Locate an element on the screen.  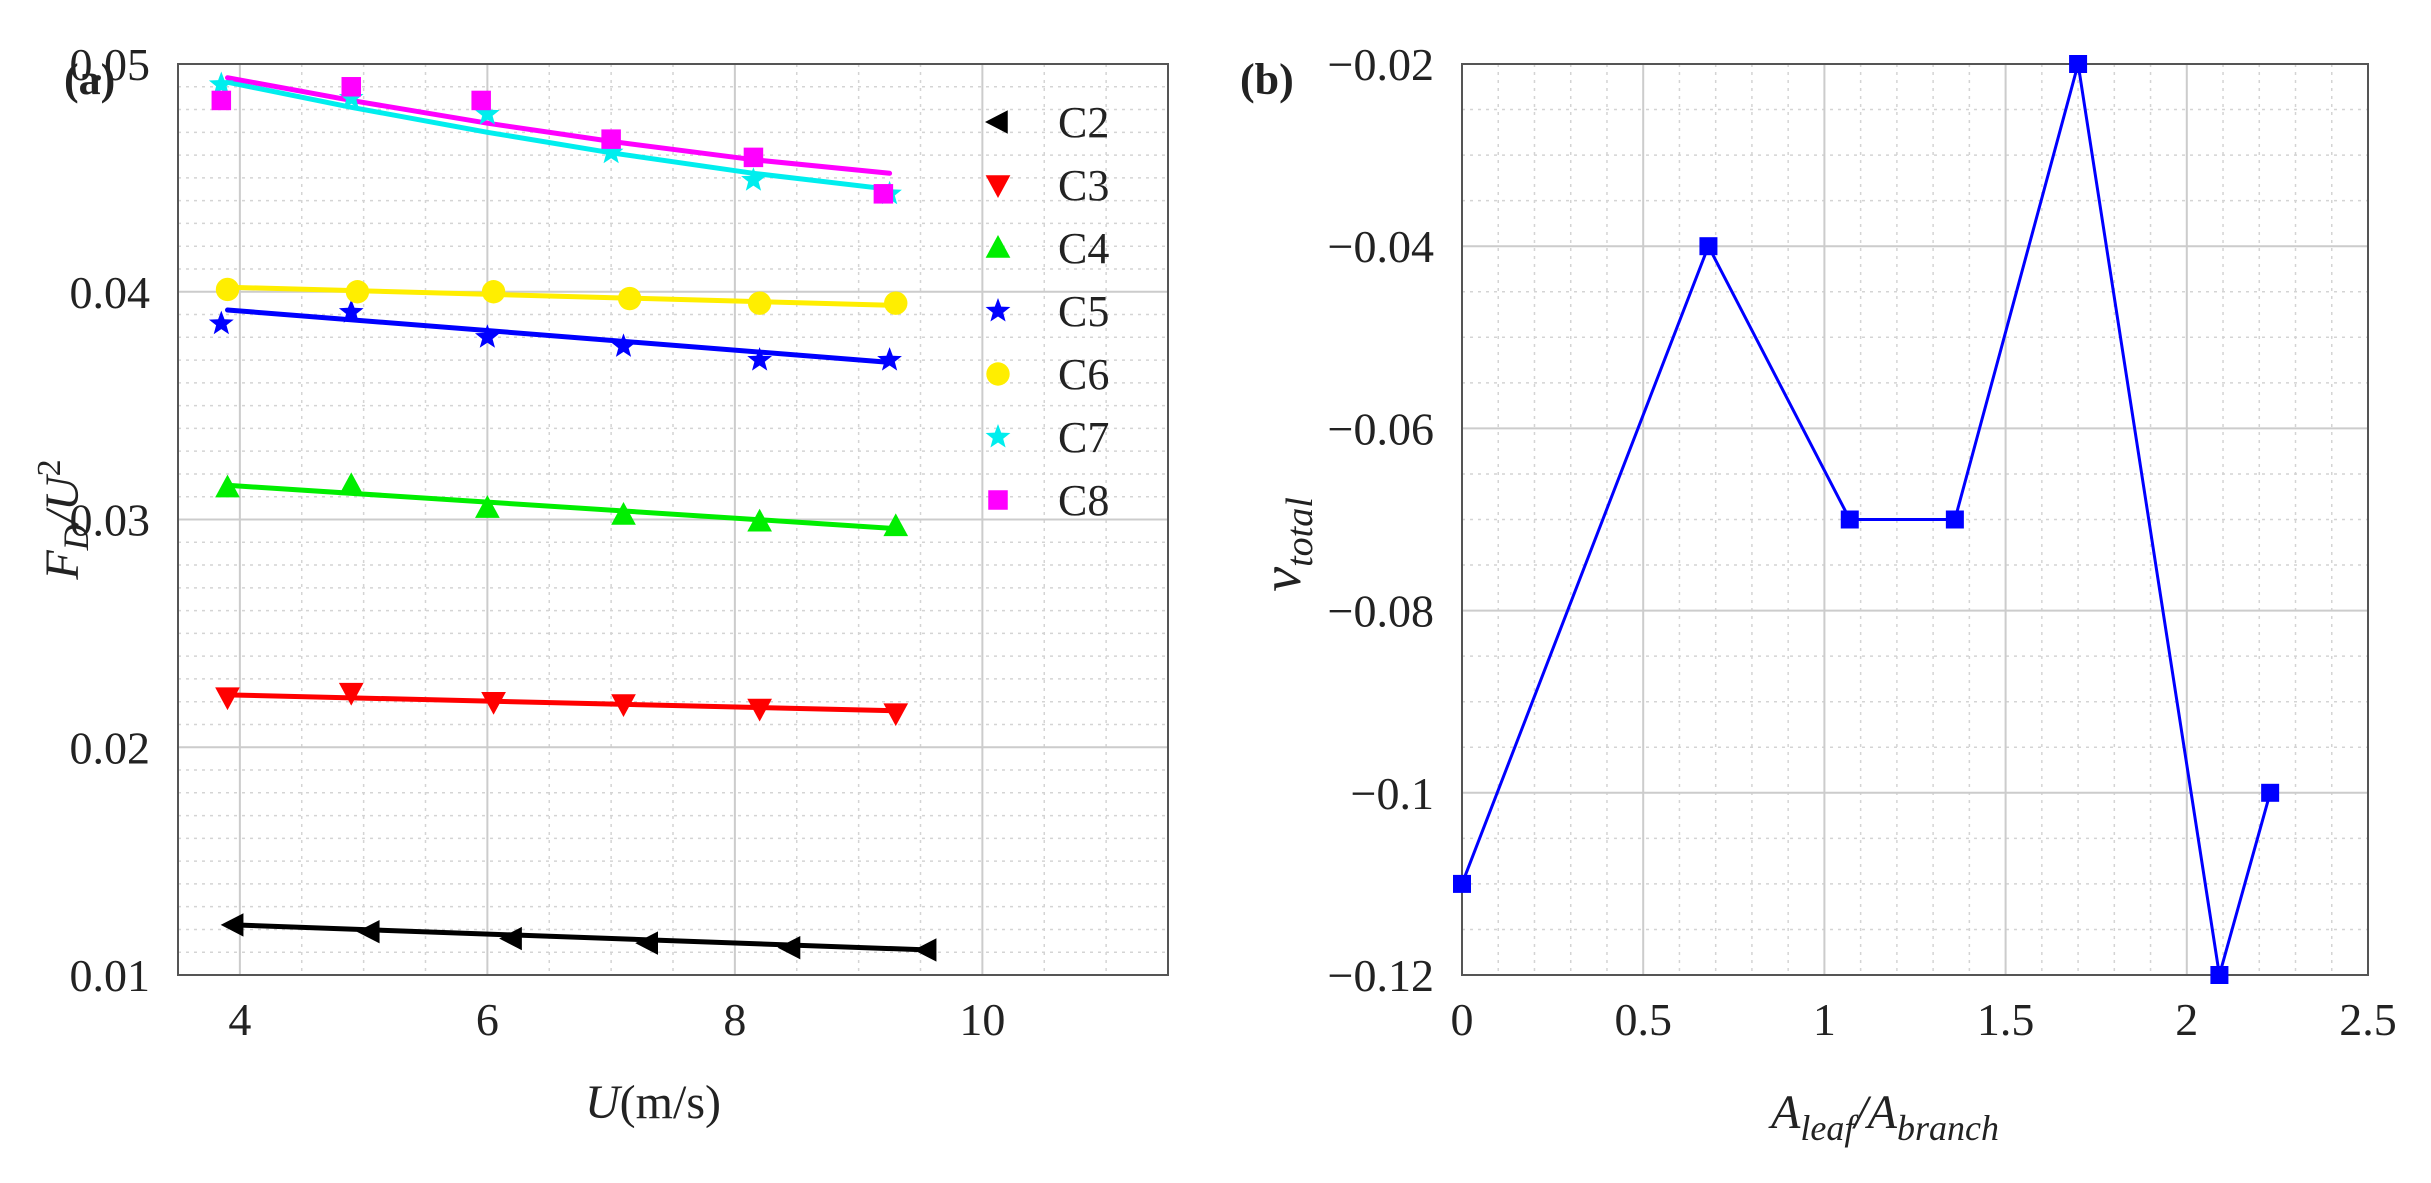
legend-label-c7: C7 is located at coordinates (1083, 437).